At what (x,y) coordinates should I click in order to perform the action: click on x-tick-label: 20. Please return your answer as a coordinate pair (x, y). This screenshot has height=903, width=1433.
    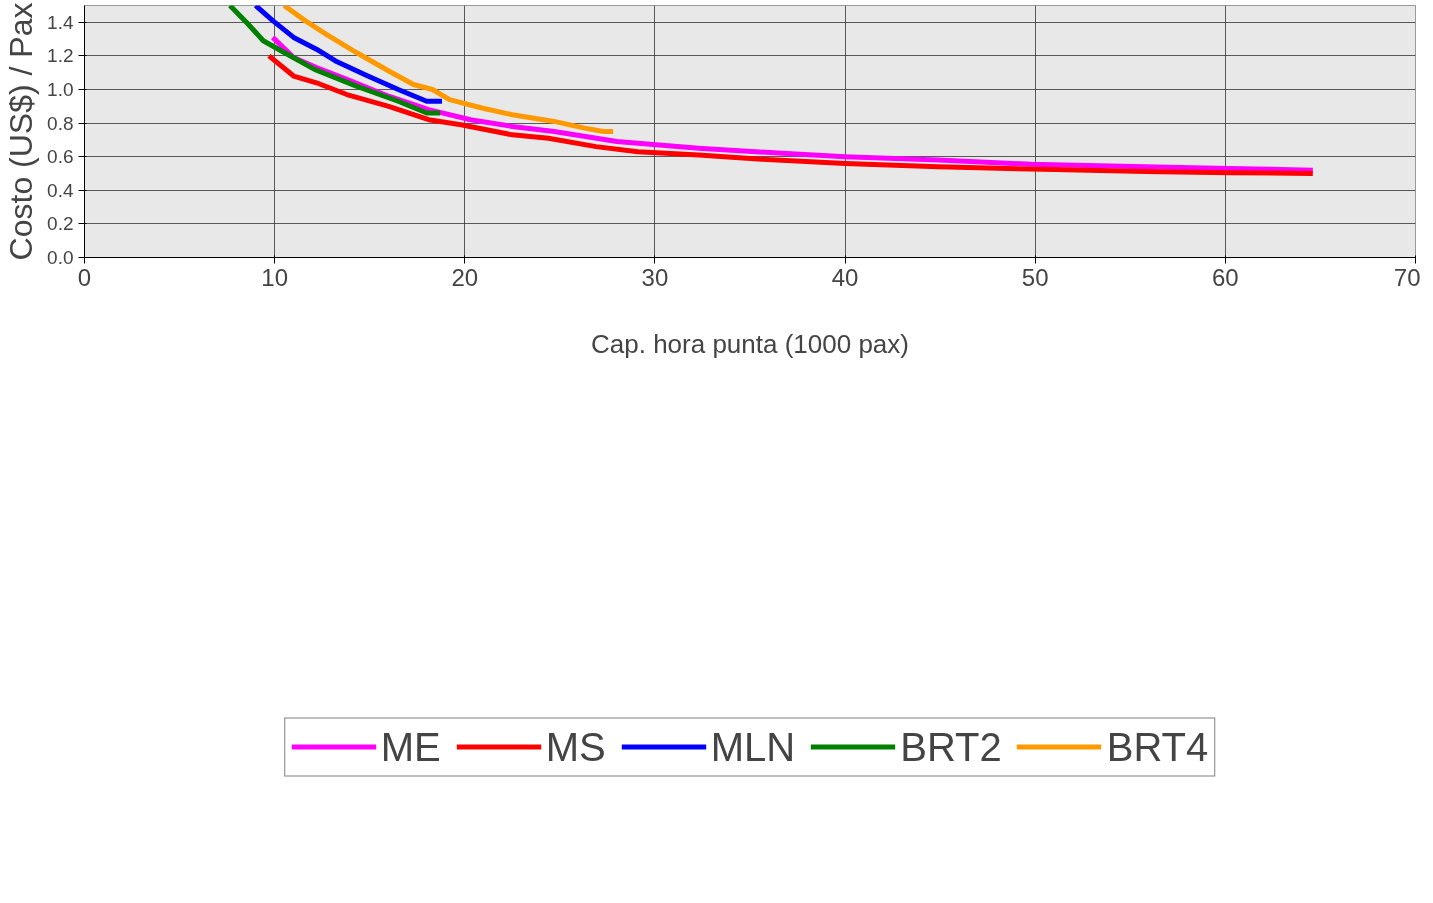
    Looking at the image, I should click on (465, 277).